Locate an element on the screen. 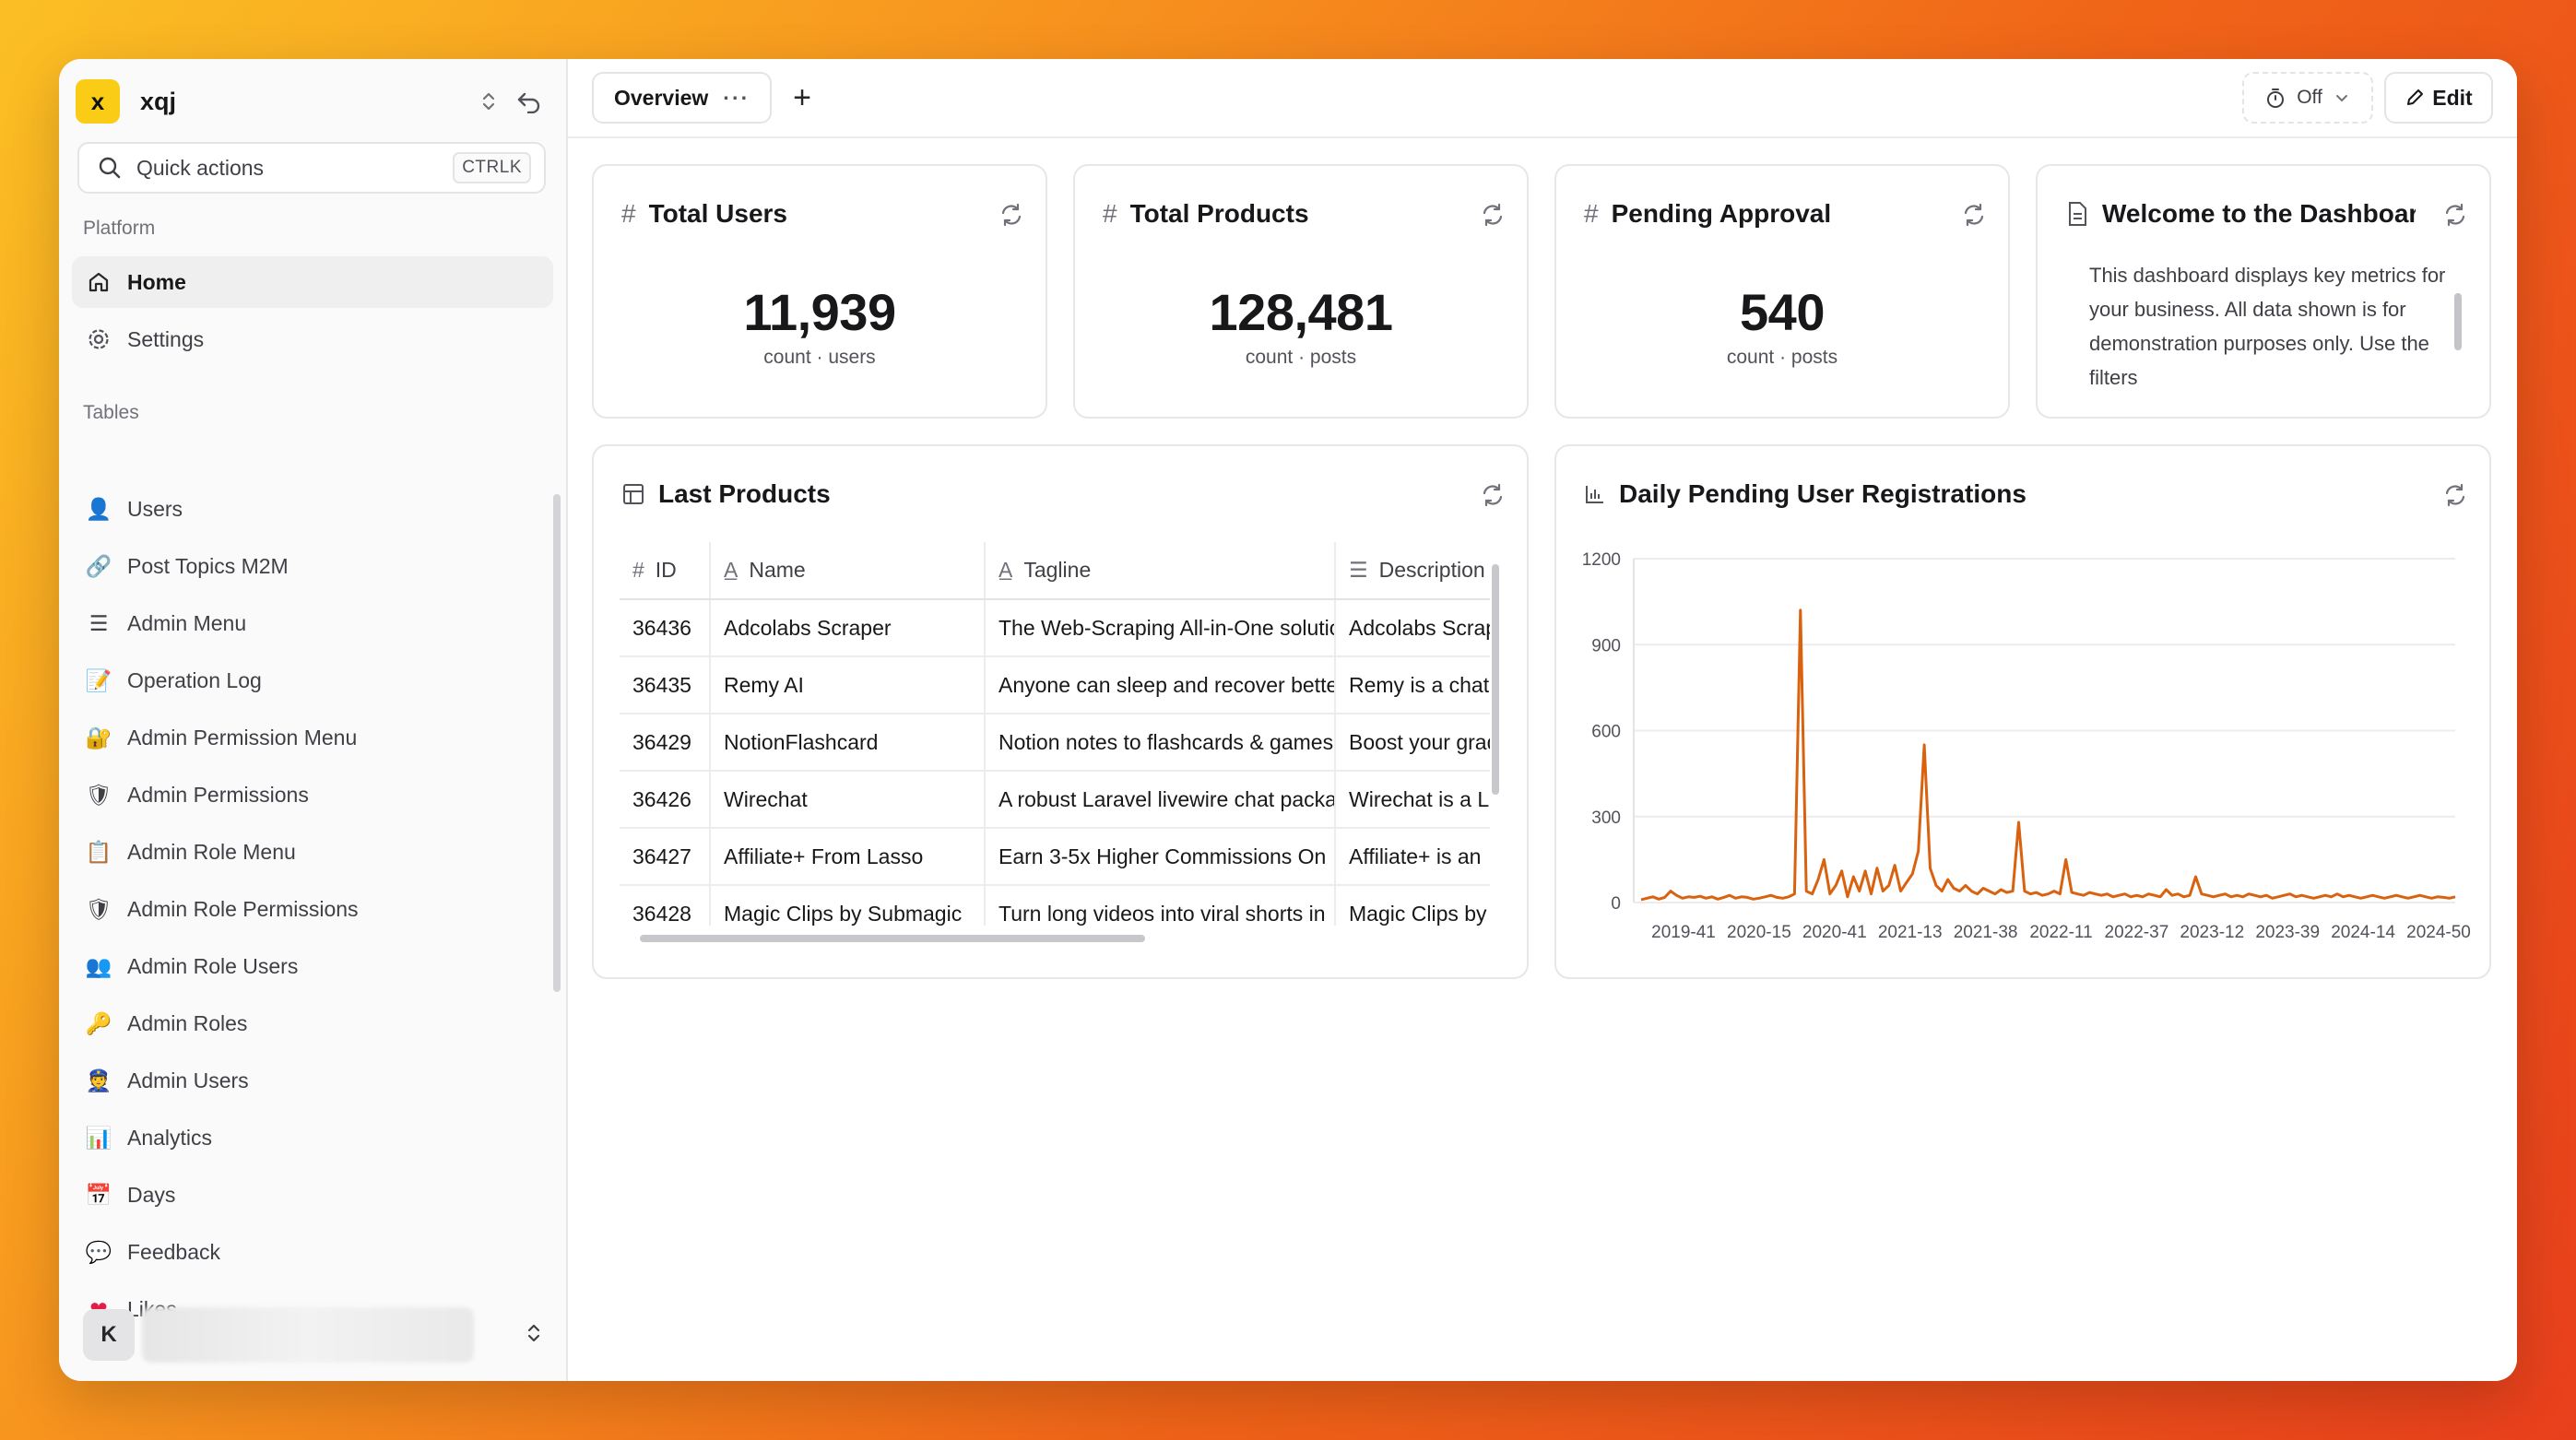  card-title-text: Daily Pending User Registrations is located at coordinates (1823, 493).